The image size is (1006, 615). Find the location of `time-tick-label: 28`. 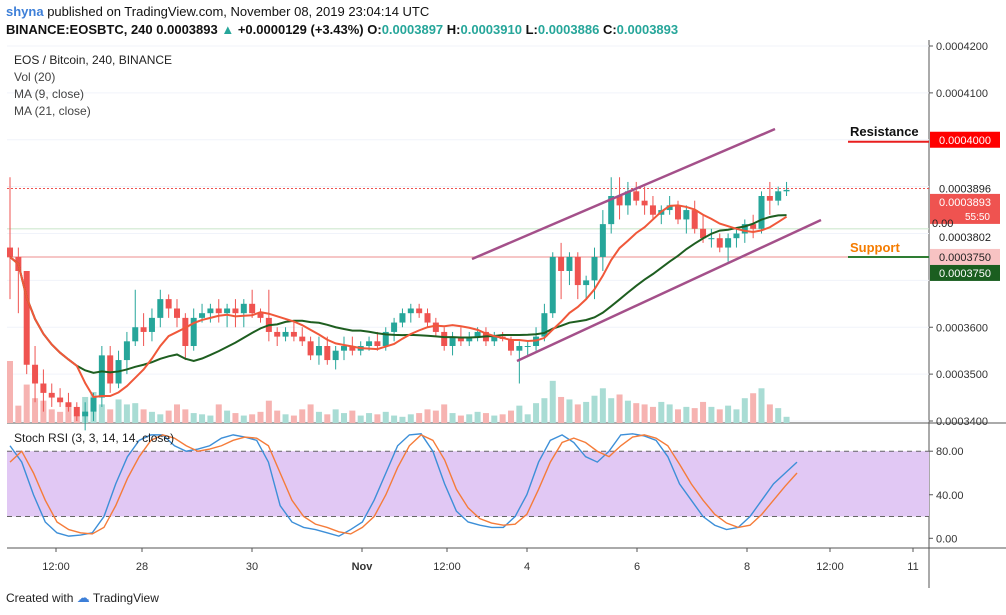

time-tick-label: 28 is located at coordinates (142, 567).